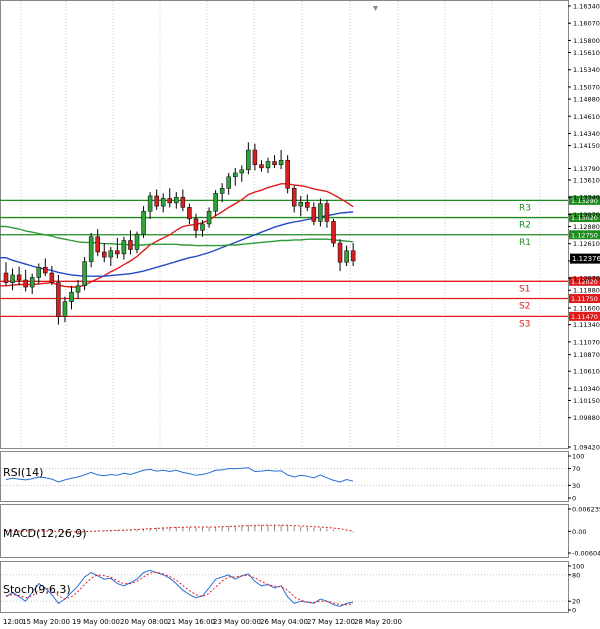 Image resolution: width=600 pixels, height=629 pixels. What do you see at coordinates (586, 198) in the screenshot?
I see `price-tick-label: 1.13340` at bounding box center [586, 198].